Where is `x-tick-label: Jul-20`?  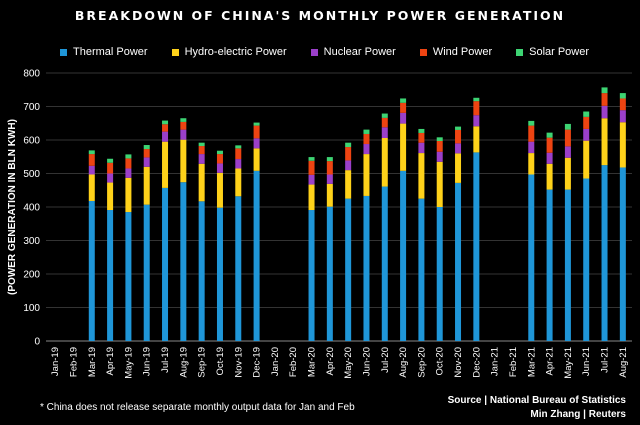
x-tick-label: Jul-20 is located at coordinates (385, 360).